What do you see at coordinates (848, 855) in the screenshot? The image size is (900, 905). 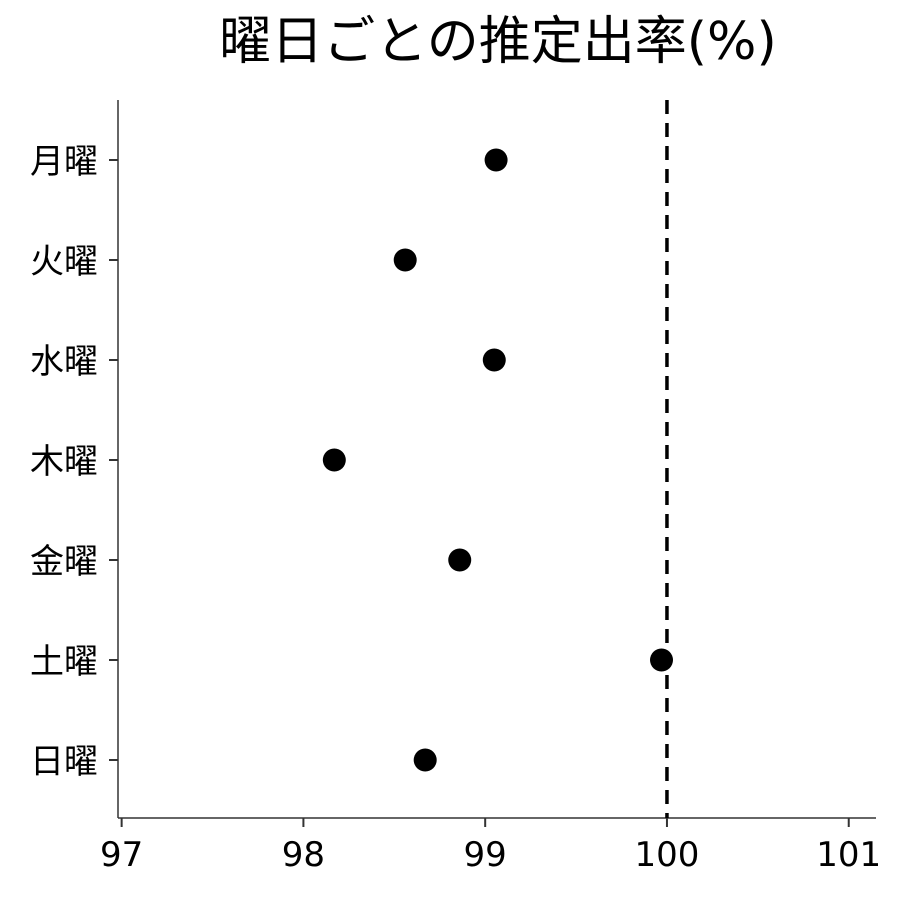 I see `x-tick-label: 101` at bounding box center [848, 855].